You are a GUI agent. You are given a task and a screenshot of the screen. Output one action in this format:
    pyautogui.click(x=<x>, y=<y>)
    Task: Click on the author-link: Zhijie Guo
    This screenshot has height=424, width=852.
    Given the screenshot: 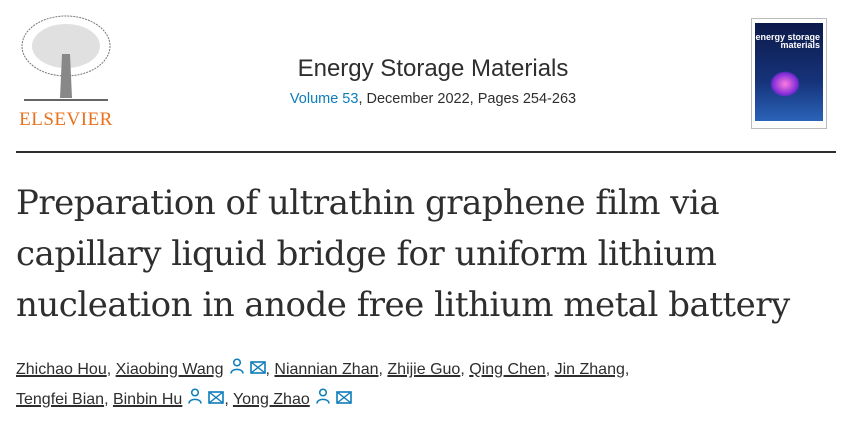 What is the action you would take?
    pyautogui.click(x=424, y=370)
    